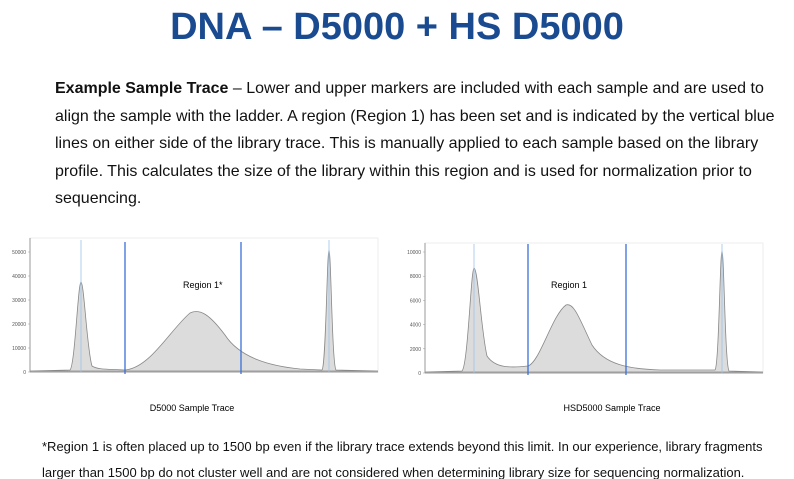 The width and height of the screenshot is (794, 479). What do you see at coordinates (415, 277) in the screenshot?
I see `y-tick-label: 8000` at bounding box center [415, 277].